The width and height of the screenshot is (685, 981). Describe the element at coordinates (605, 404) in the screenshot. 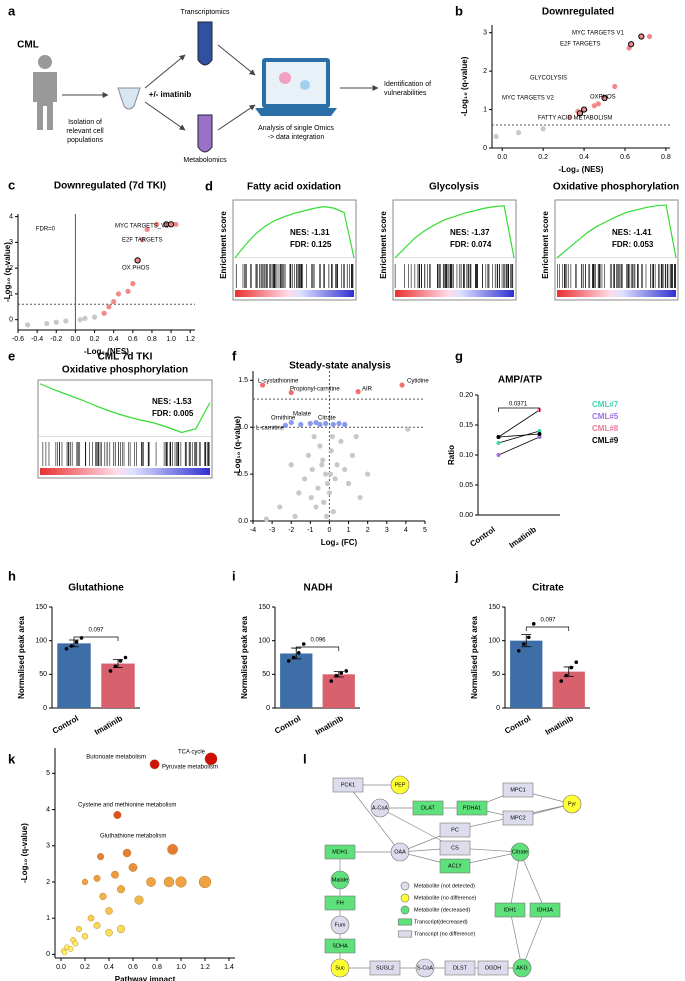

I see `legend-entry: CML#7` at that location.